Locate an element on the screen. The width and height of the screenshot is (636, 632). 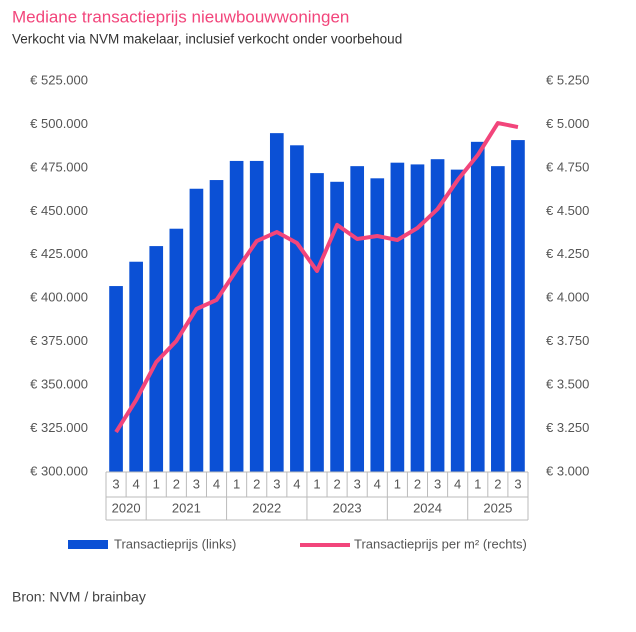
y2-tick-label: € 5.000 is located at coordinates (567, 123).